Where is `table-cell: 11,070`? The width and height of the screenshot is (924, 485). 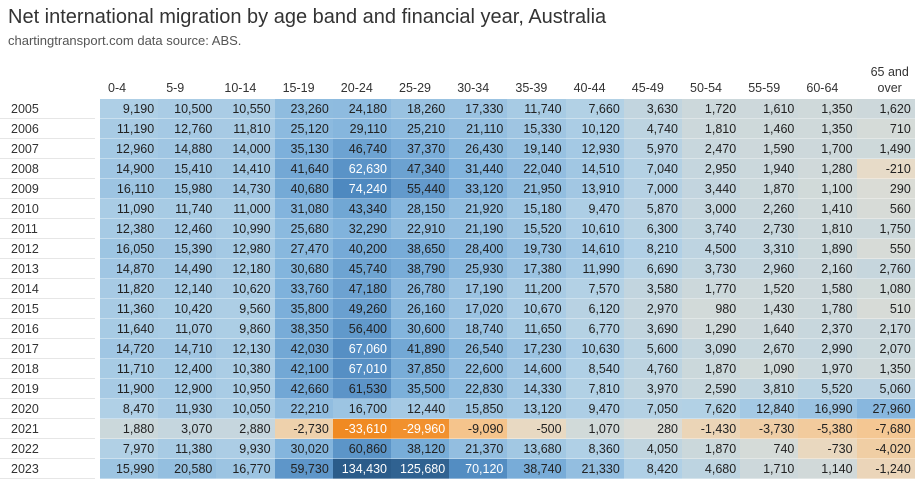 table-cell: 11,070 is located at coordinates (187, 329).